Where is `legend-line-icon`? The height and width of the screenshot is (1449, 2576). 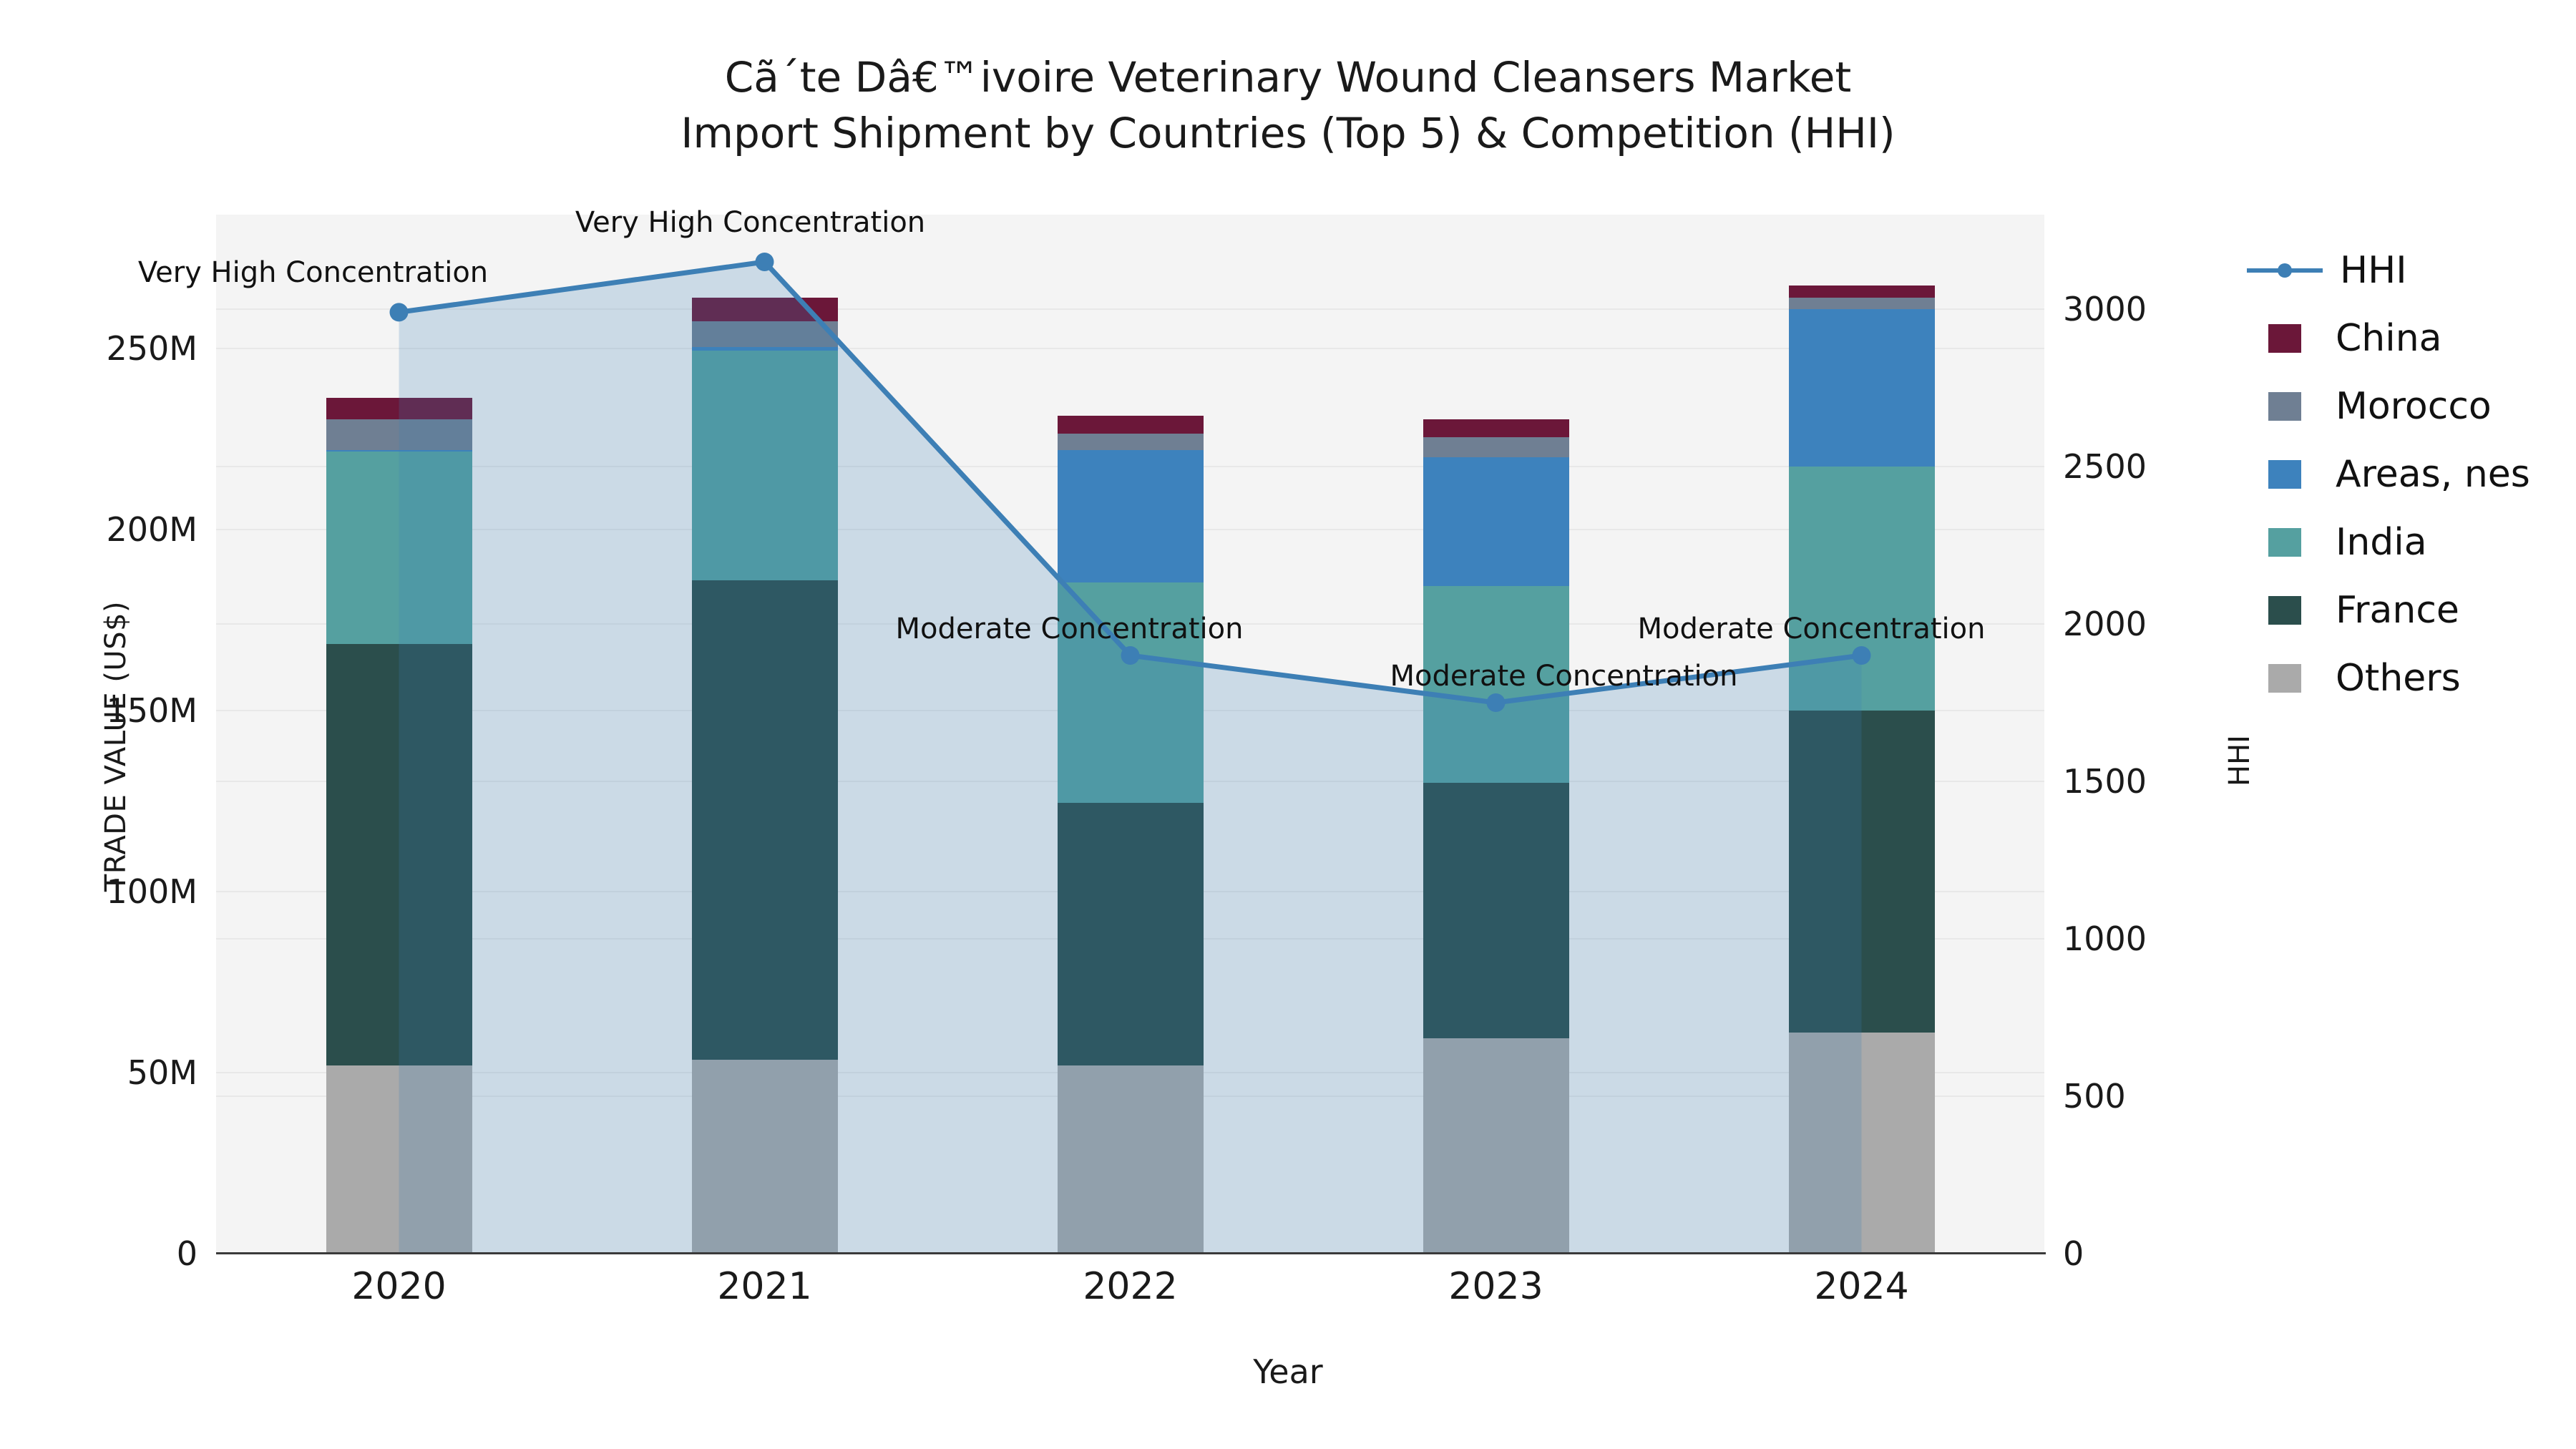
legend-line-icon is located at coordinates (2285, 270).